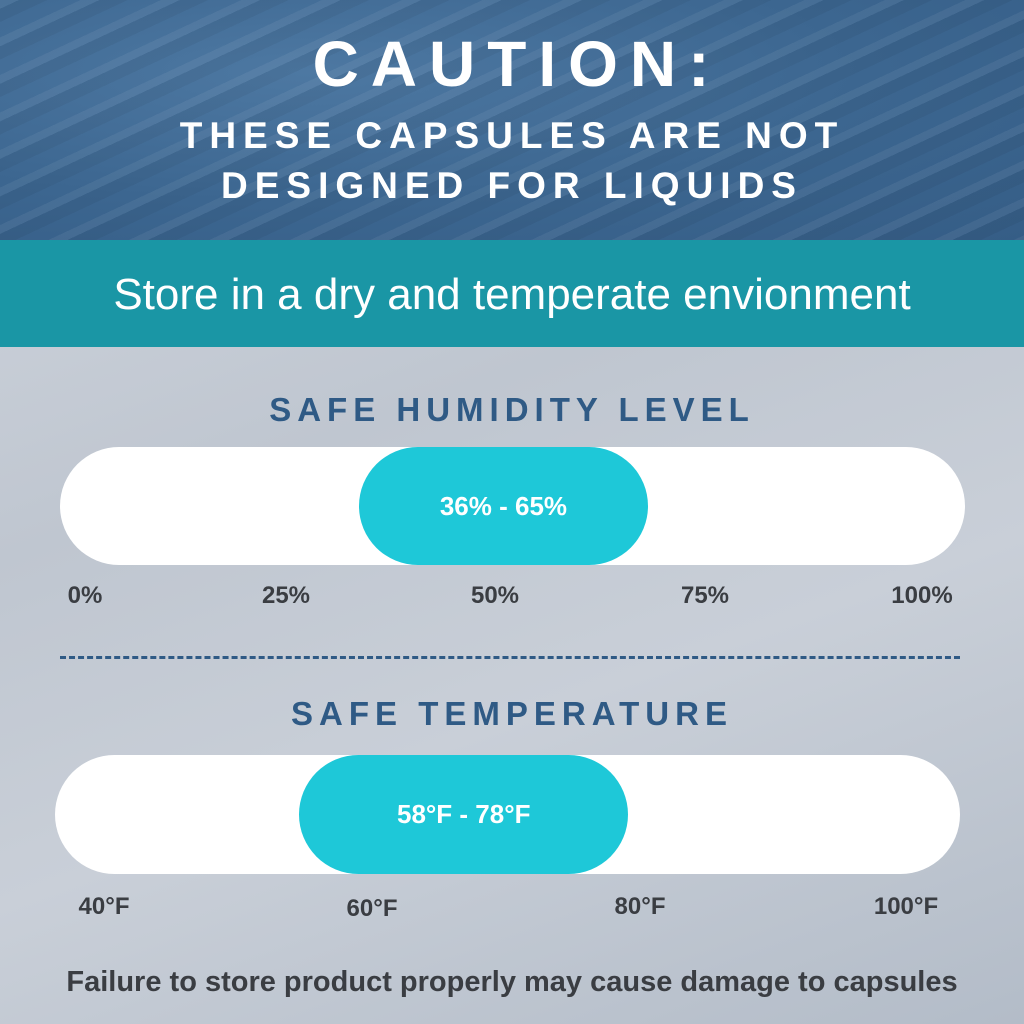 This screenshot has height=1024, width=1024. I want to click on temperature-title: SAFE TEMPERATURE, so click(512, 713).